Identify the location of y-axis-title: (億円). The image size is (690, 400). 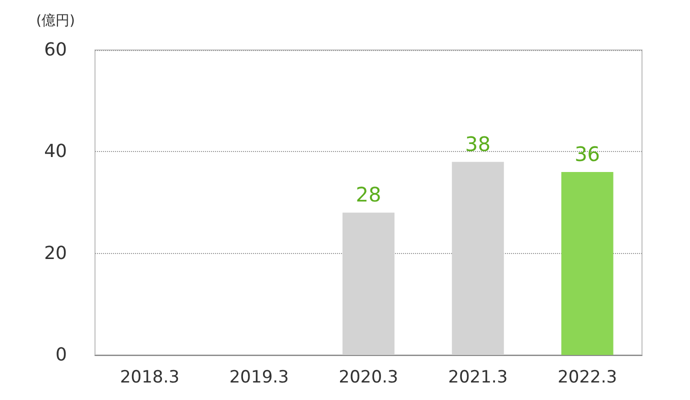
(55, 21).